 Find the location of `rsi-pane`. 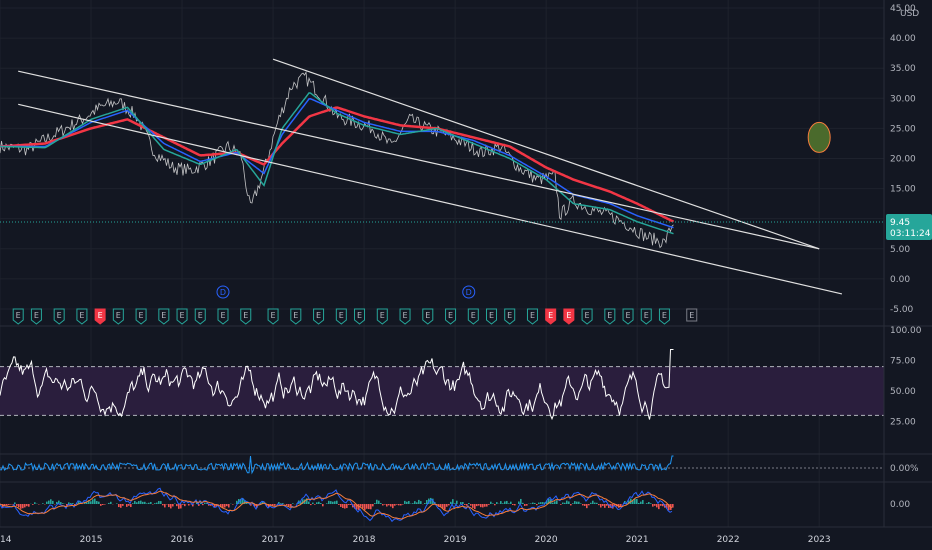

rsi-pane is located at coordinates (442, 385).